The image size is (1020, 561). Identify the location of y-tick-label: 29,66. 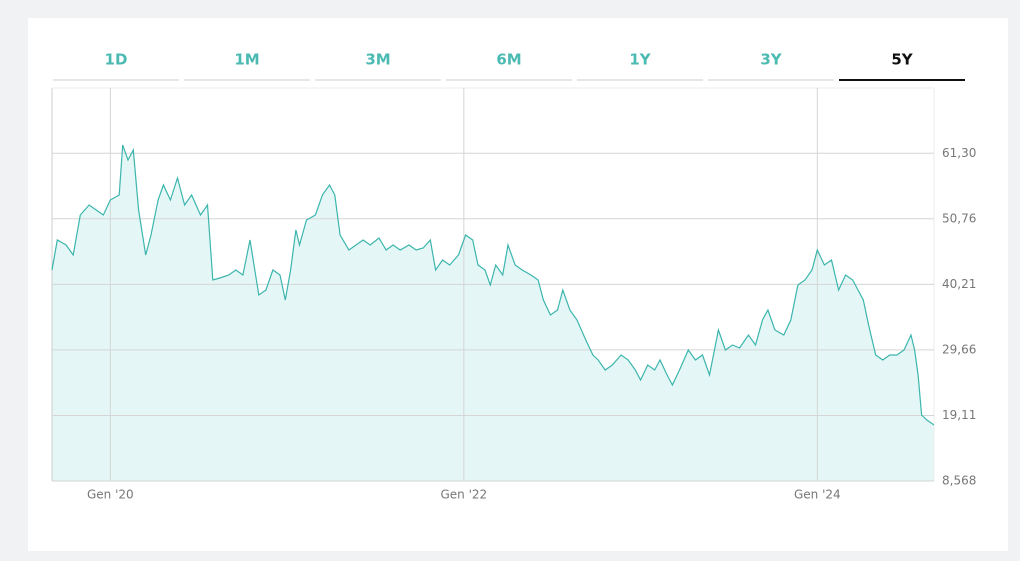
(959, 349).